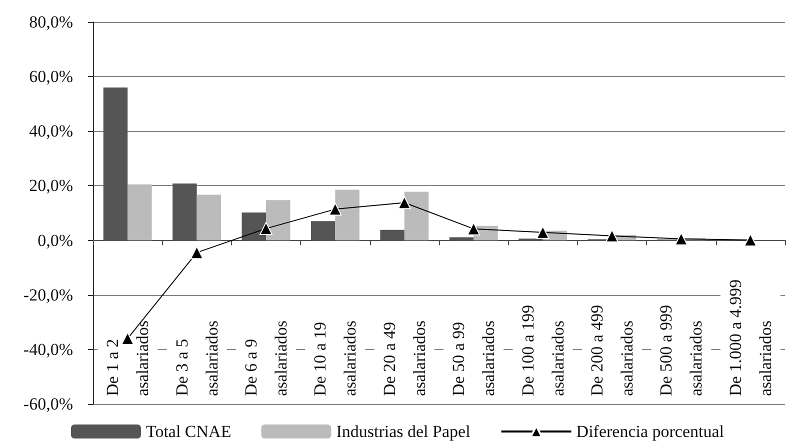 This screenshot has height=445, width=795. I want to click on y-tick-label: 0,0%, so click(55, 240).